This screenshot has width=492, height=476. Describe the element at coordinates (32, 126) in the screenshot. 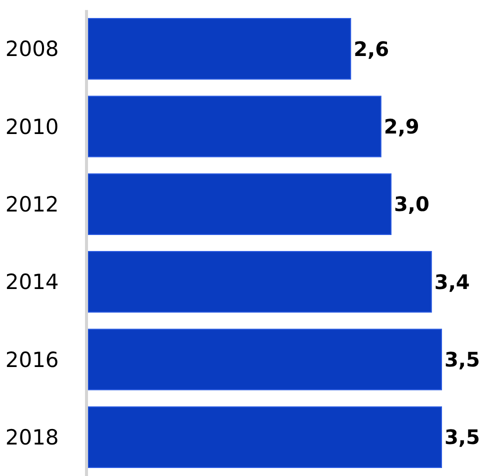

I see `y-tick-label: 2010` at that location.